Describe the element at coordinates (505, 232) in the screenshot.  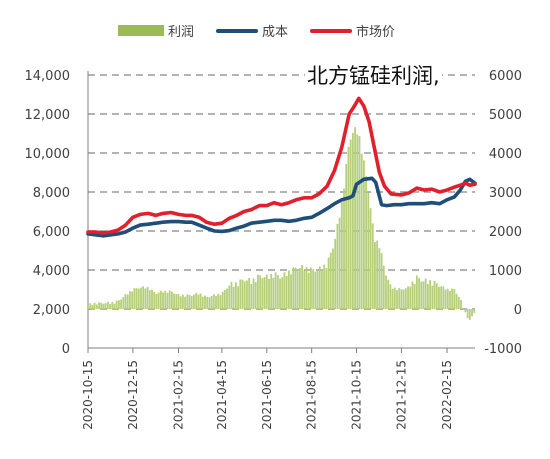
I see `right-axis-tick-label: 2000` at that location.